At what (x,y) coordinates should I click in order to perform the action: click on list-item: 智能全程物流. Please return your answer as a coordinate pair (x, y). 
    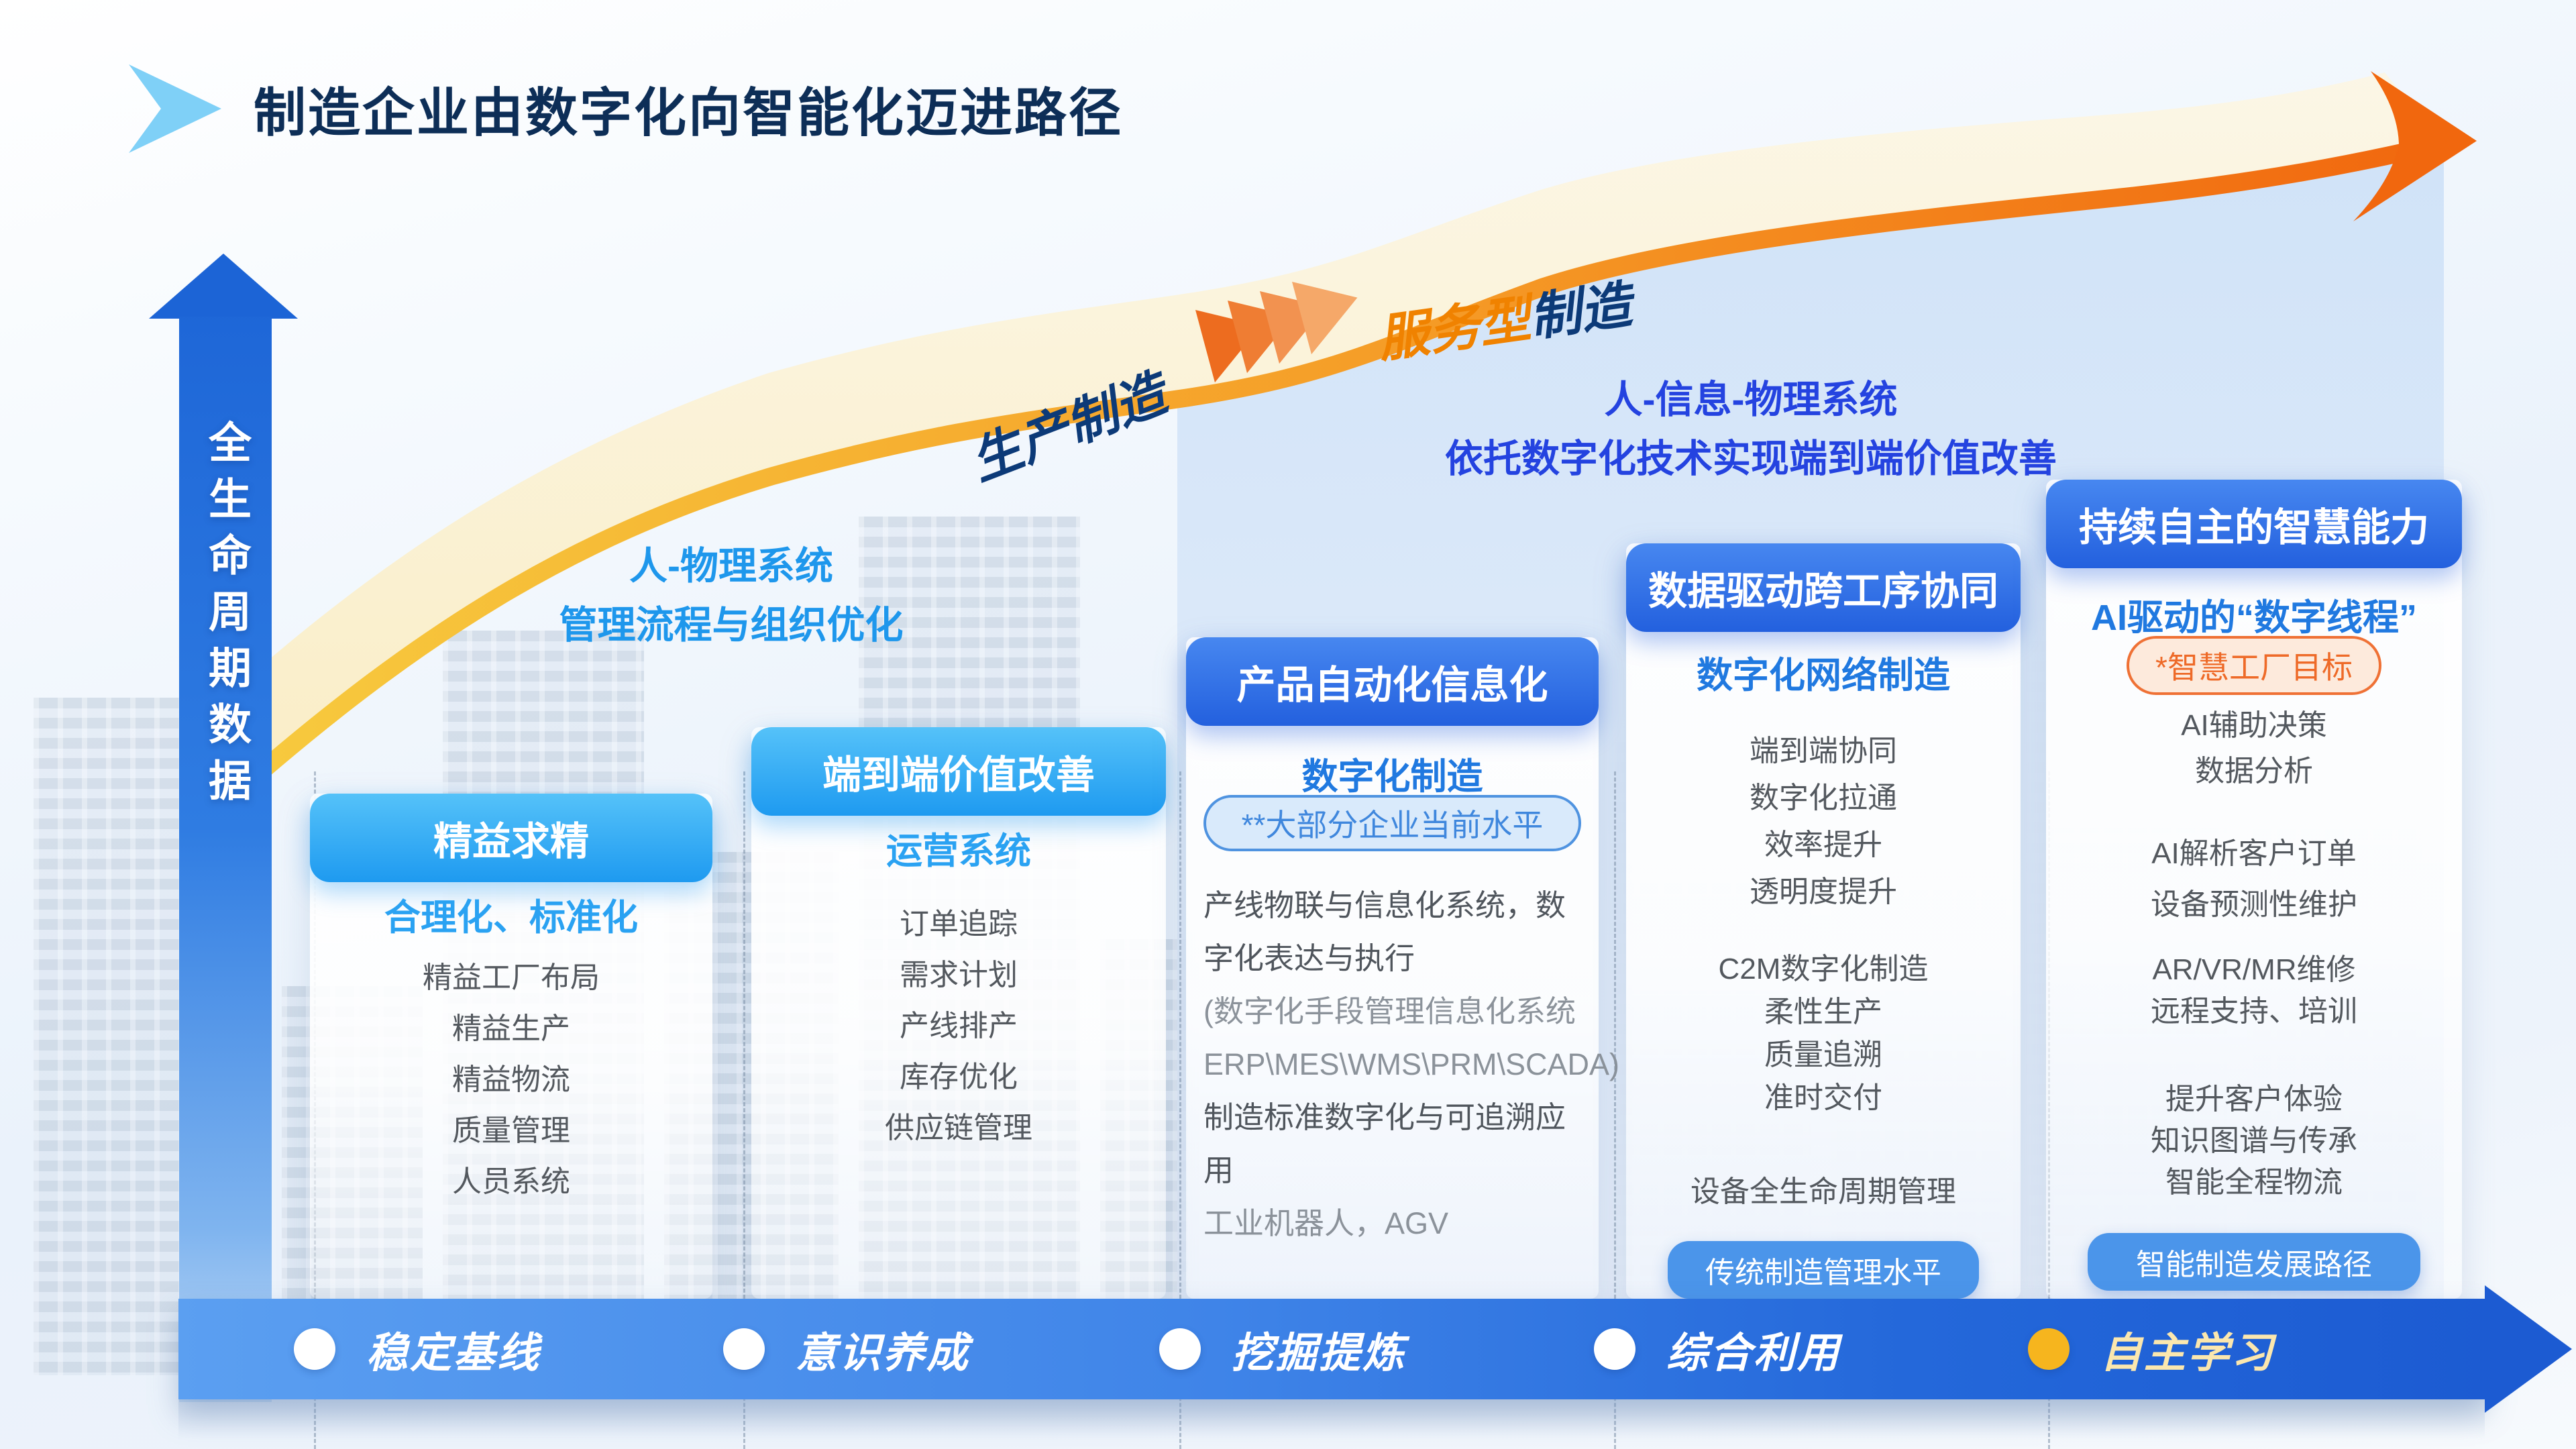
    Looking at the image, I should click on (2254, 1182).